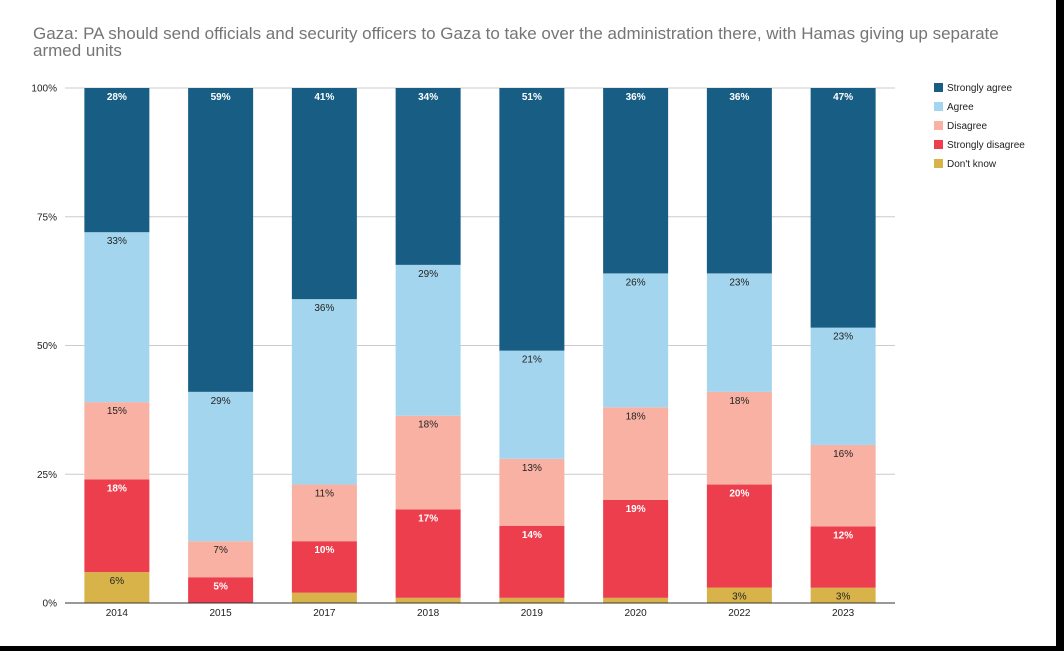 This screenshot has height=651, width=1064. What do you see at coordinates (986, 145) in the screenshot?
I see `legend-label: Strongly disagree` at bounding box center [986, 145].